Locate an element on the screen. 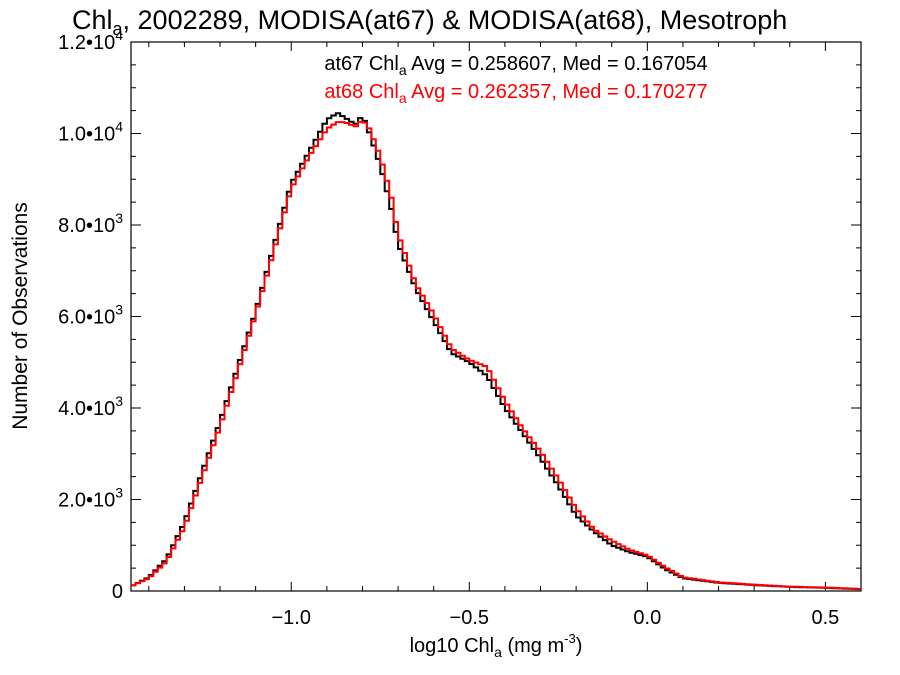 The image size is (900, 675). x-tick-label-0: −1.0 is located at coordinates (291, 618).